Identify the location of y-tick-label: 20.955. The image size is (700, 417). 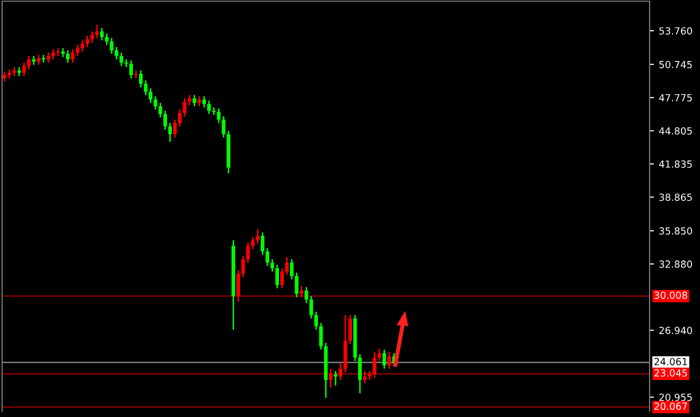
(675, 397).